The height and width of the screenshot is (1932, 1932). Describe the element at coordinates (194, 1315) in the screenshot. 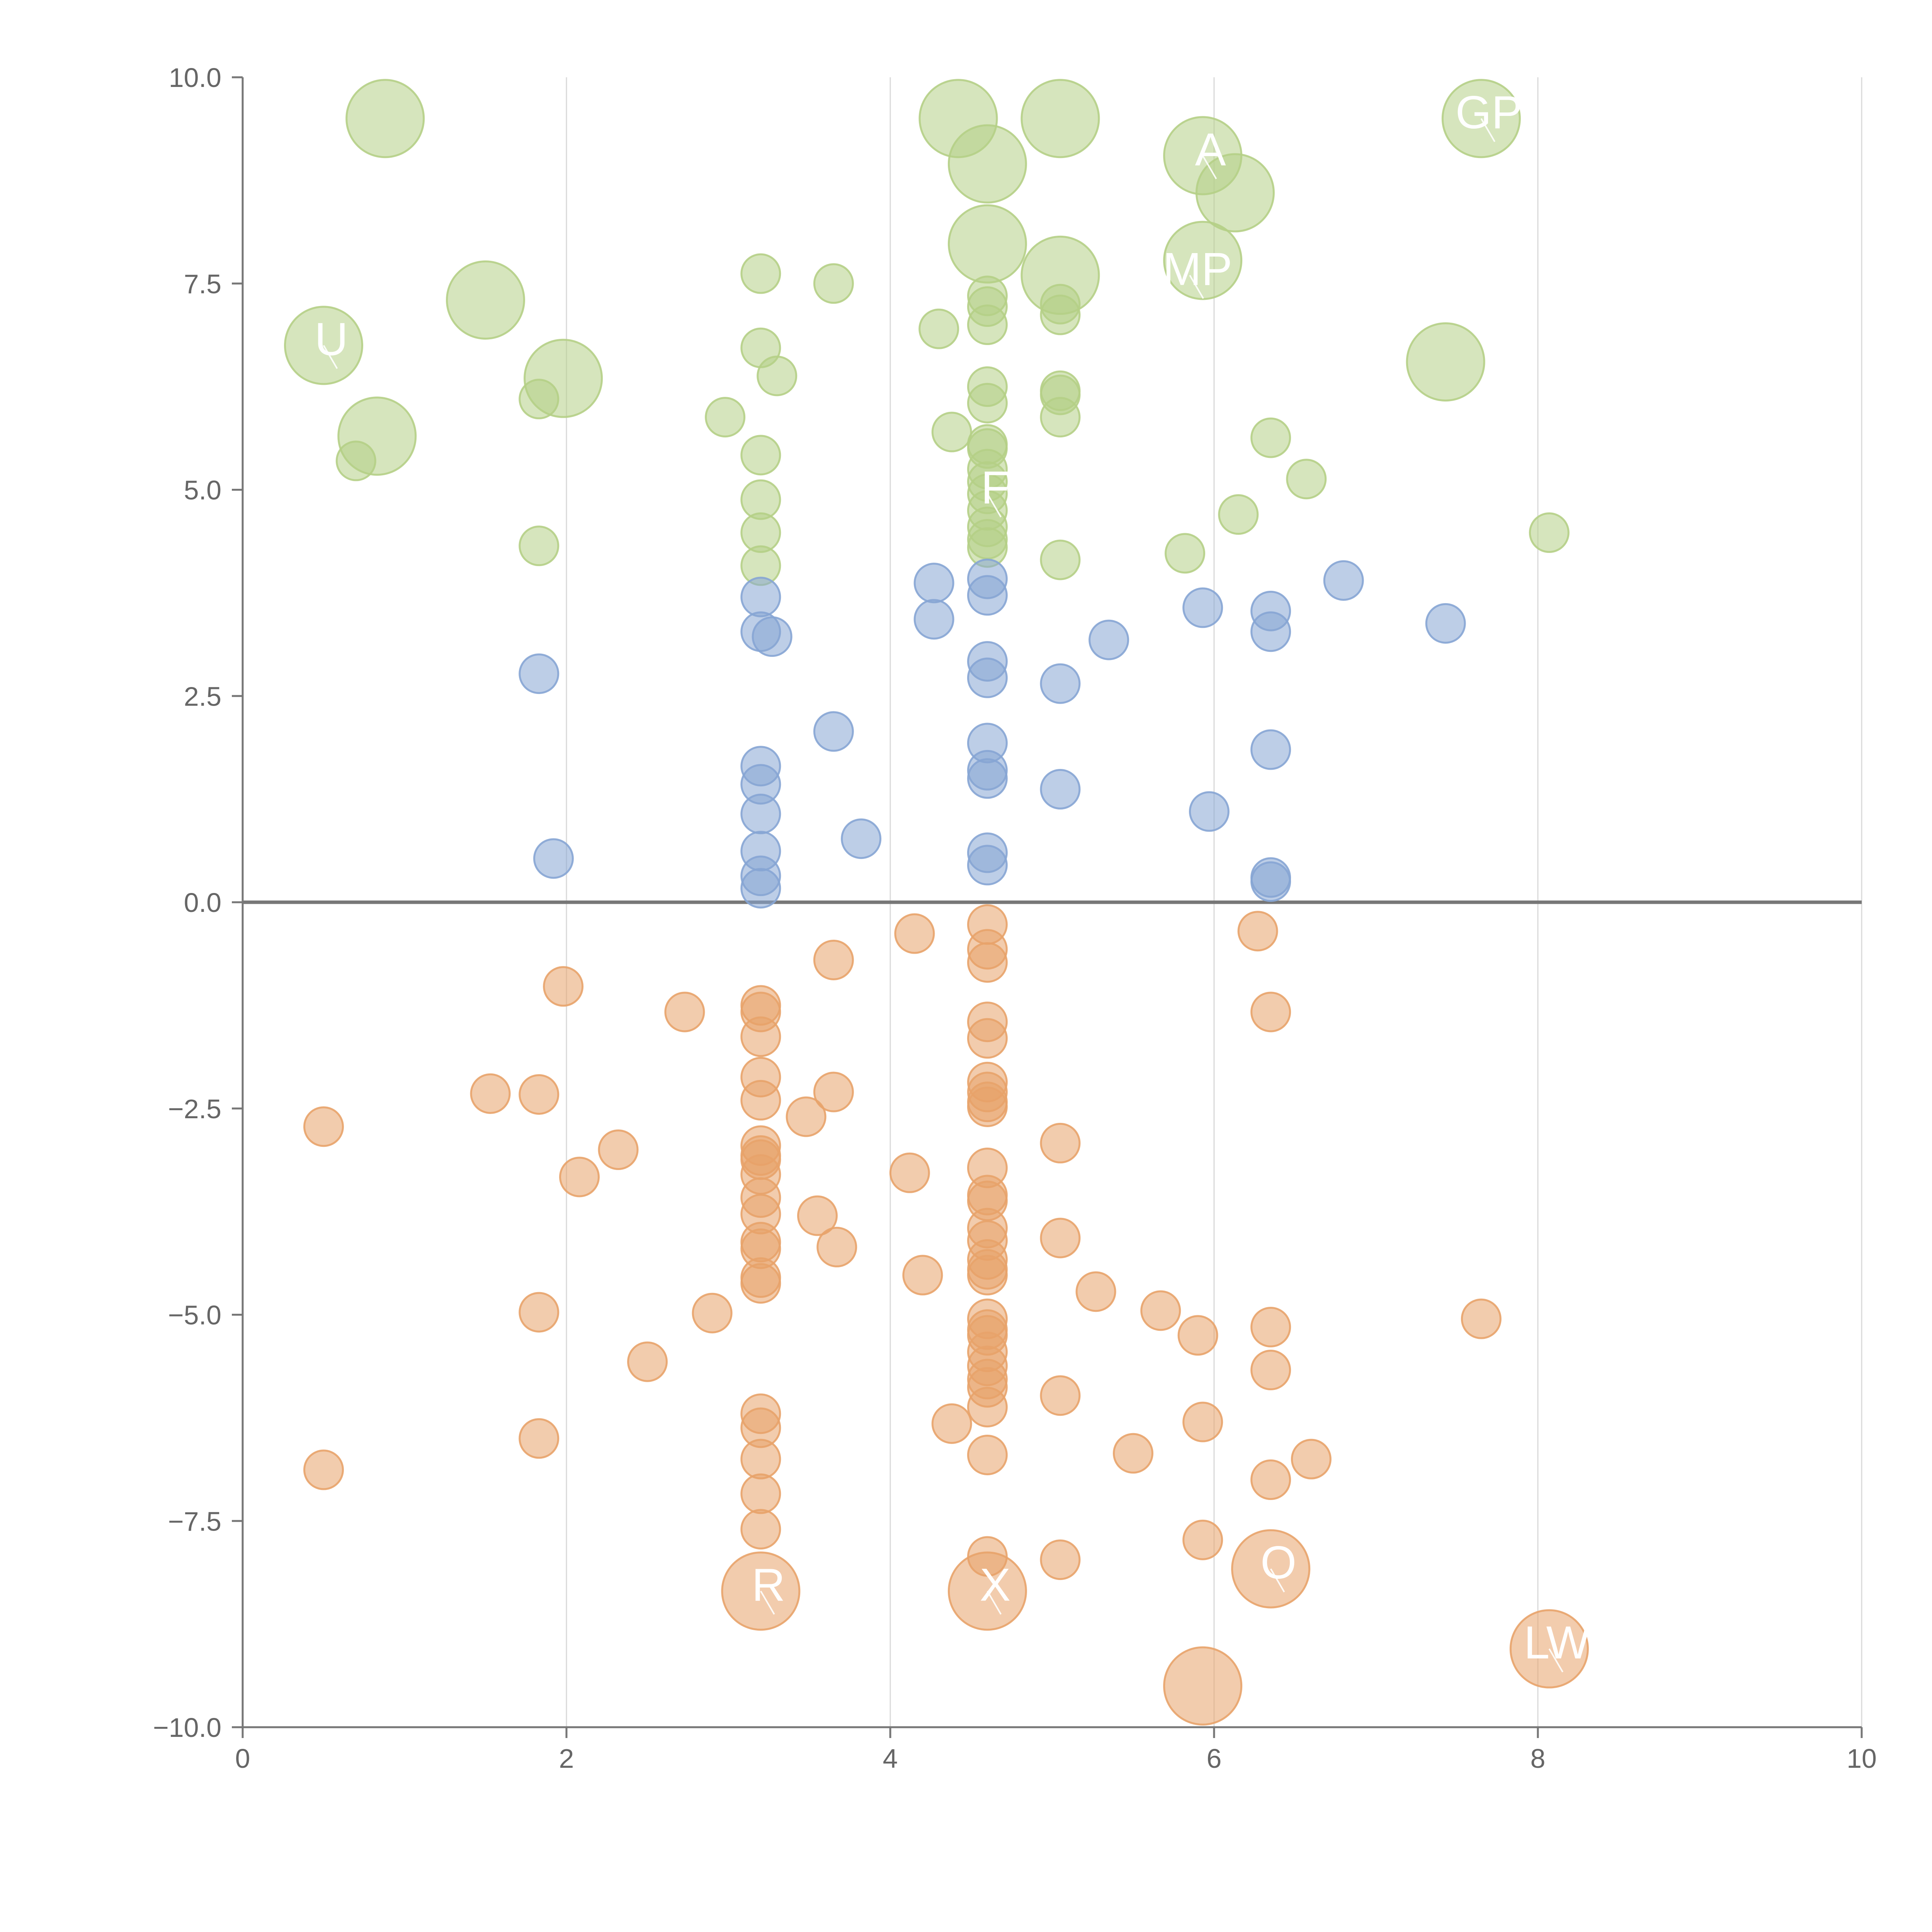

I see `y-tick-label: −5.0` at that location.